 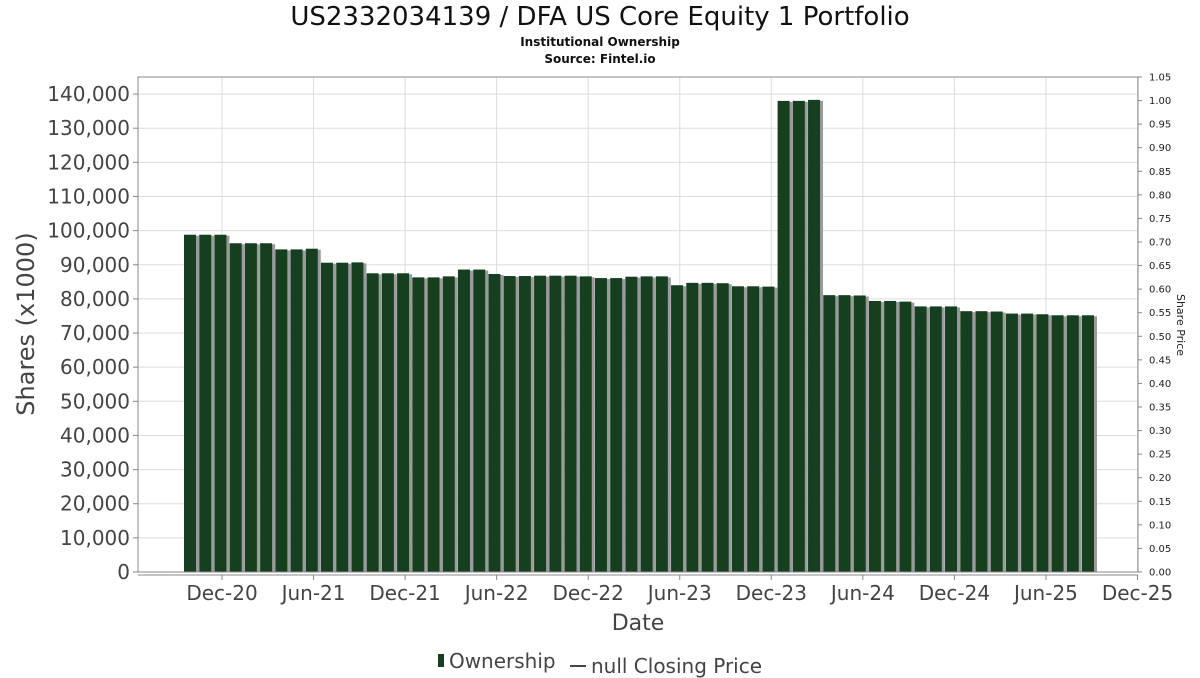 What do you see at coordinates (1160, 478) in the screenshot?
I see `y2-tick-label: 0.20` at bounding box center [1160, 478].